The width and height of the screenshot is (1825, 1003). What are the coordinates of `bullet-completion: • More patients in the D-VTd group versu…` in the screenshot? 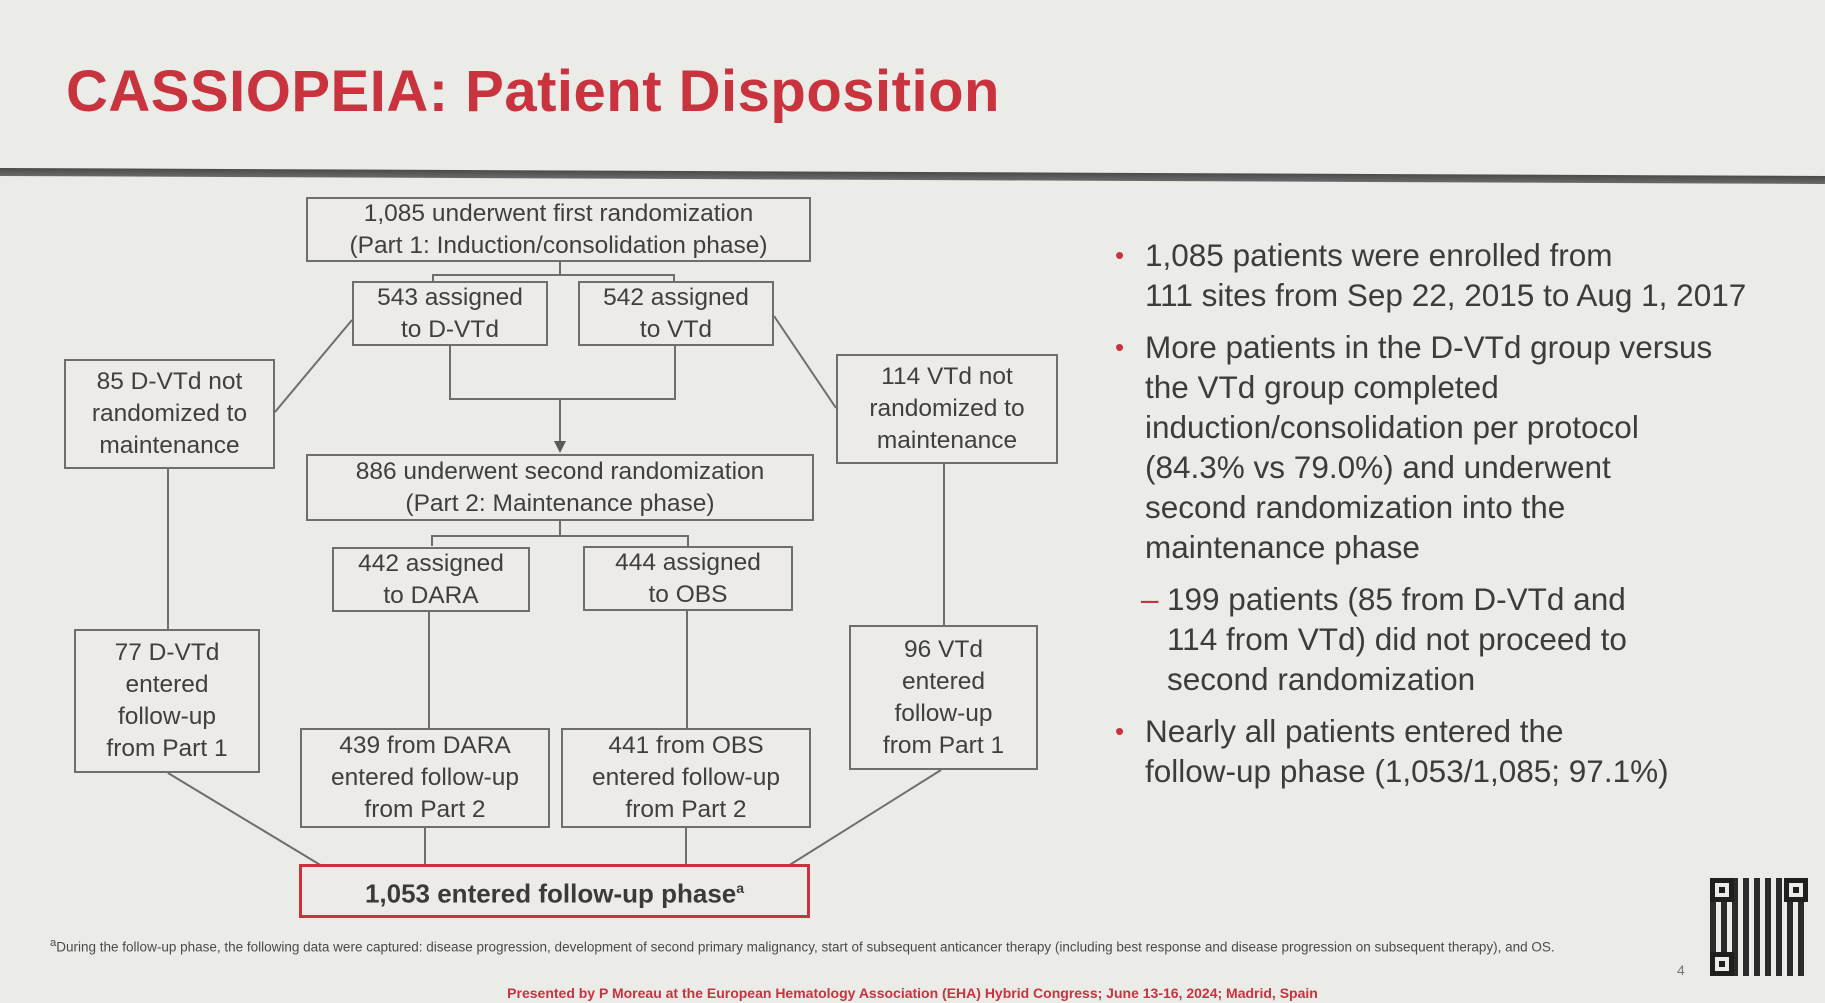 It's located at (1414, 447).